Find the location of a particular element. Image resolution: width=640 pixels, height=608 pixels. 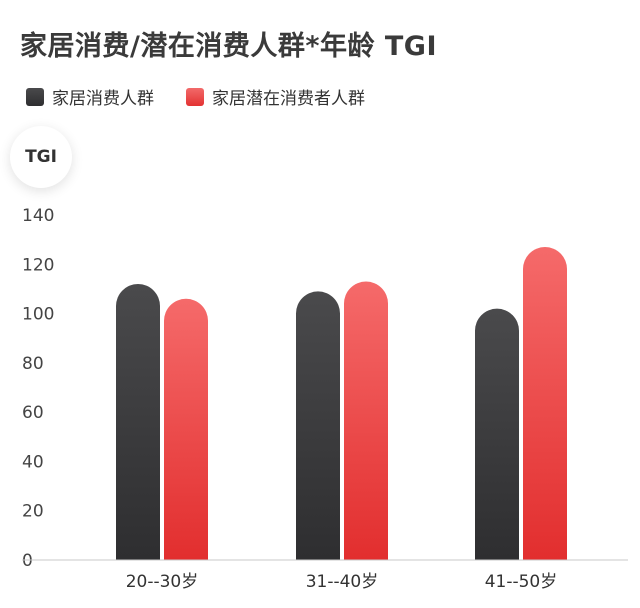

legend: 家居消费人群 家居潜在消费者人群 is located at coordinates (211, 96).